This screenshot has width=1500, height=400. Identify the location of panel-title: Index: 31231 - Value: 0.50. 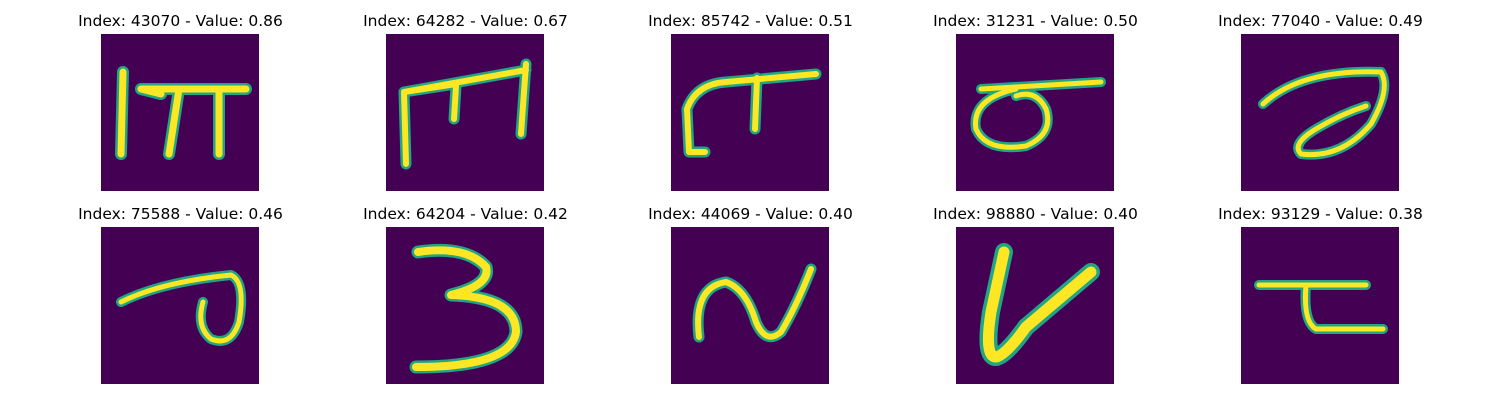
(1035, 21).